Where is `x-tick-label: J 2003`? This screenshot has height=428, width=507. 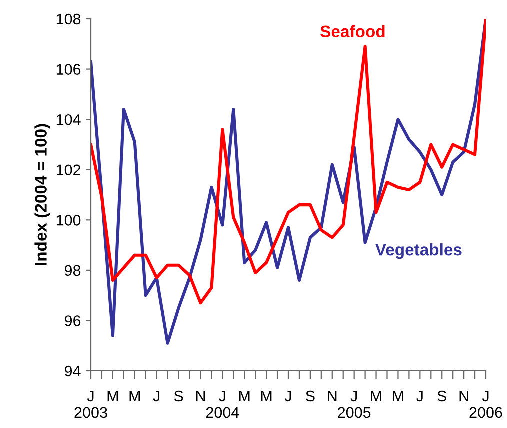
x-tick-label: J 2003 is located at coordinates (91, 404).